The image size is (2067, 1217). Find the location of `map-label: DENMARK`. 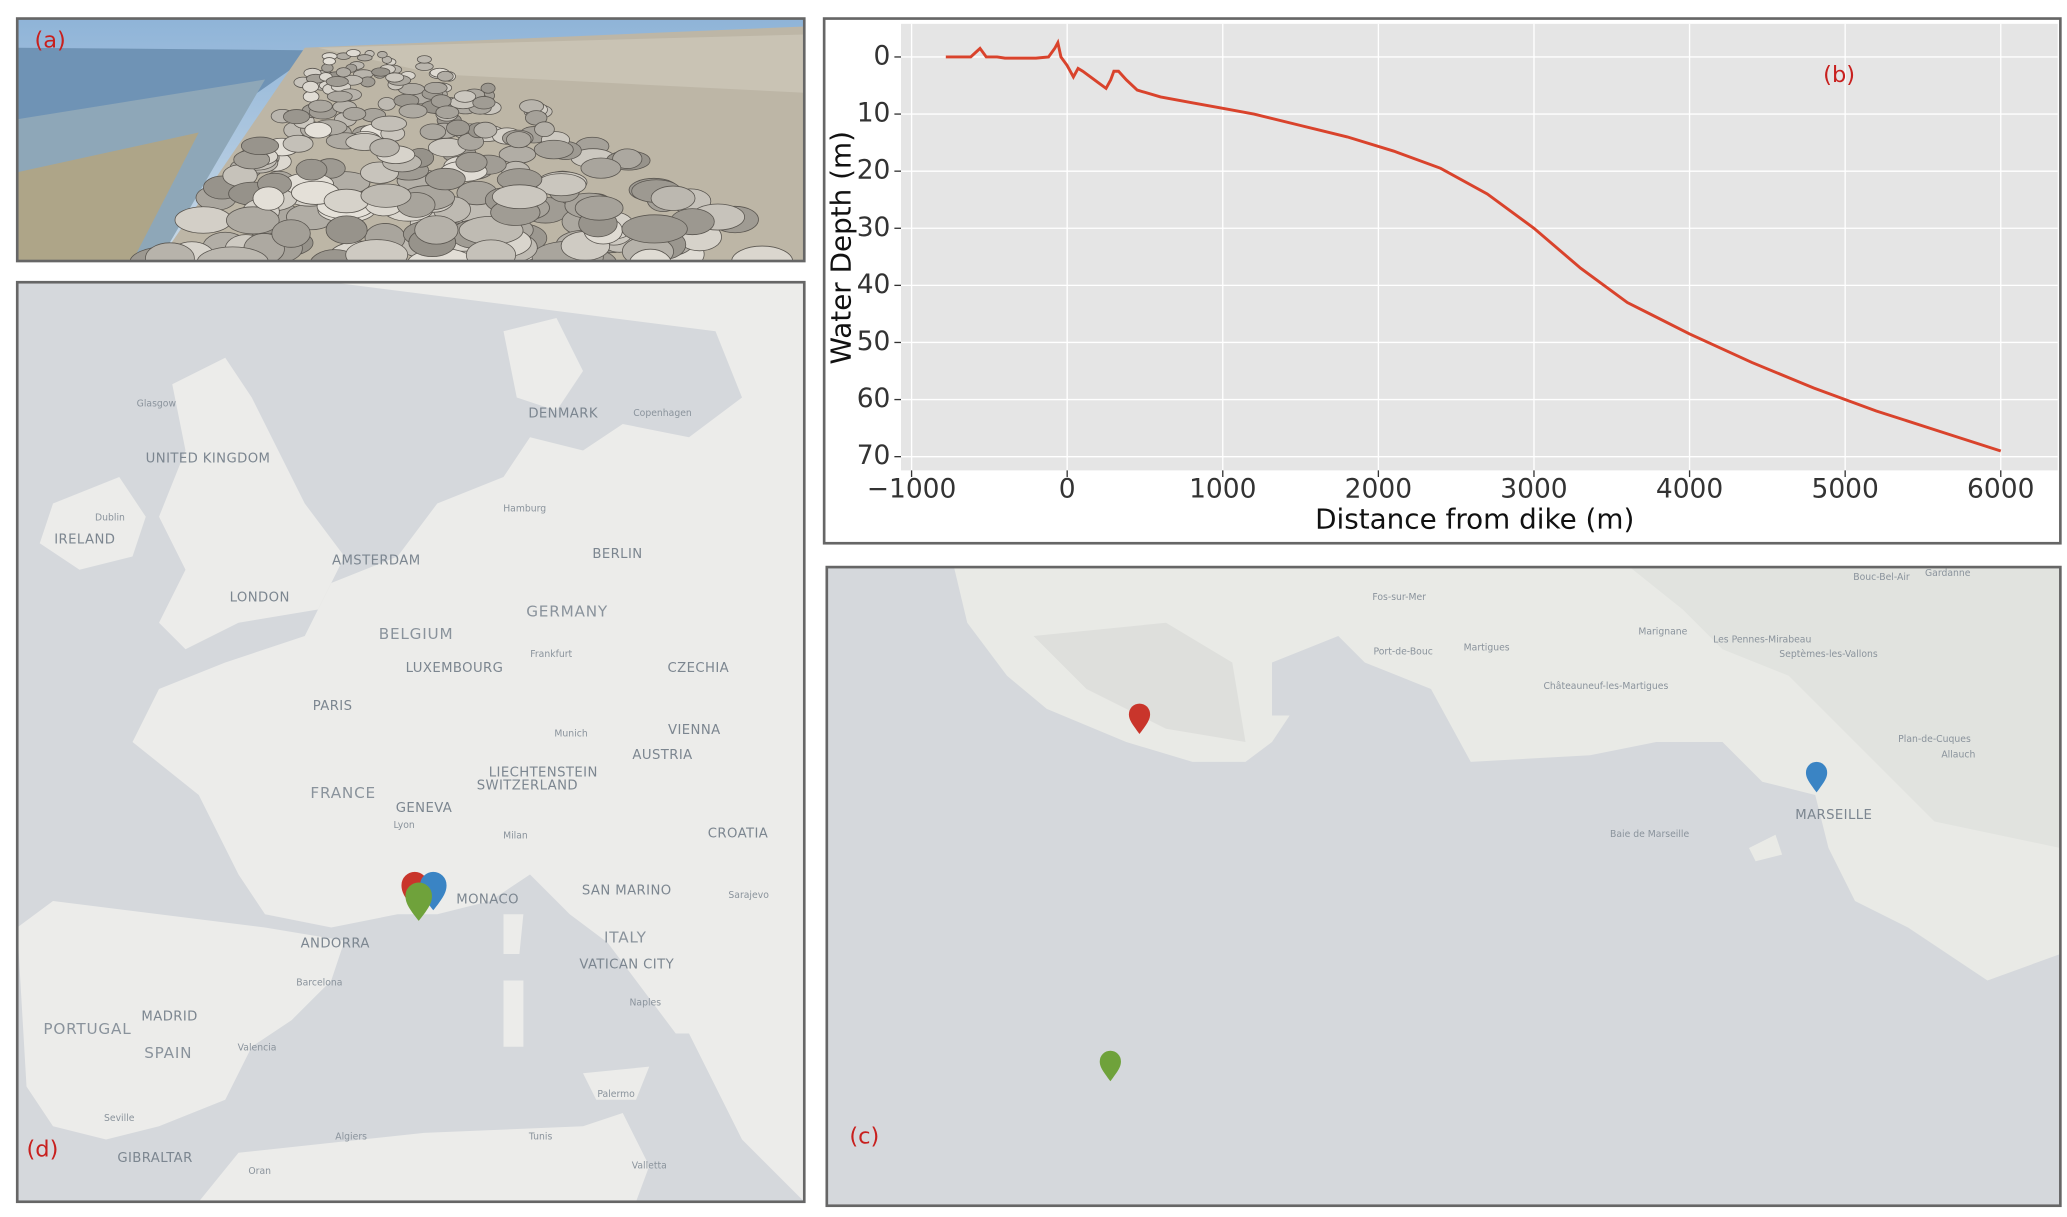

map-label: DENMARK is located at coordinates (563, 413).